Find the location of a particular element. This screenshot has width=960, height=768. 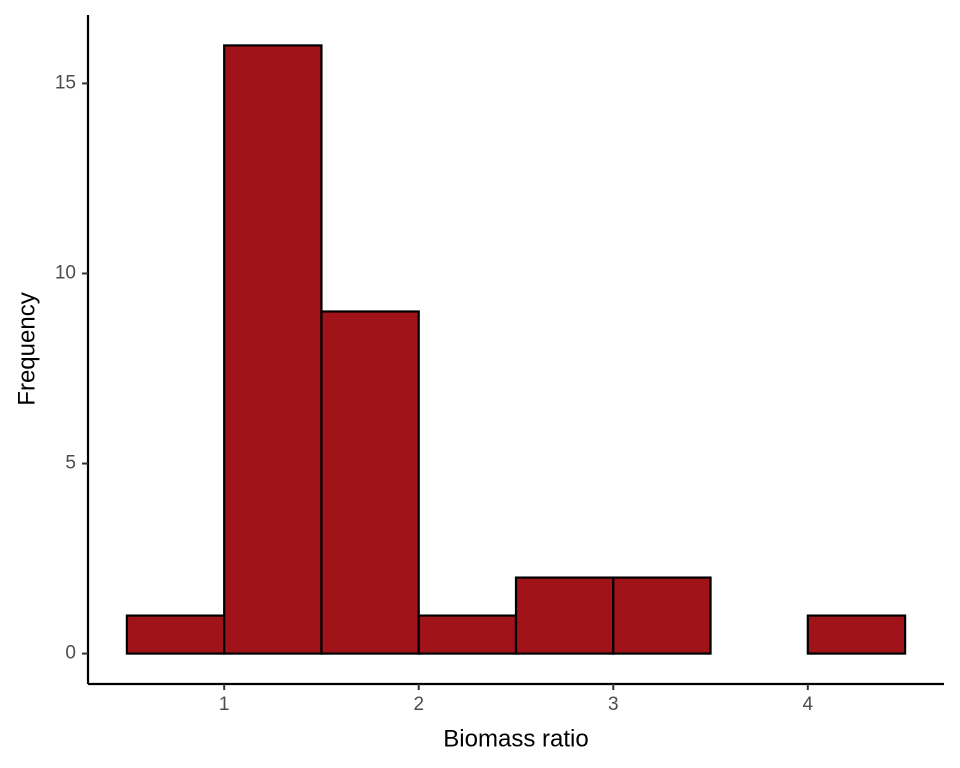

x-tick-label: 2 is located at coordinates (418, 704).